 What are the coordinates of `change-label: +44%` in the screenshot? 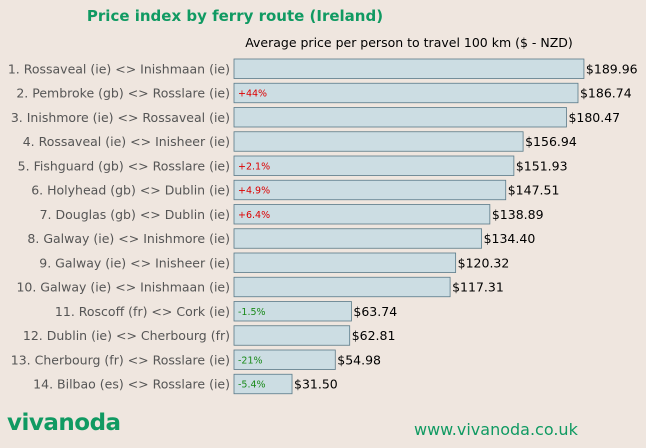 It's located at (252, 94).